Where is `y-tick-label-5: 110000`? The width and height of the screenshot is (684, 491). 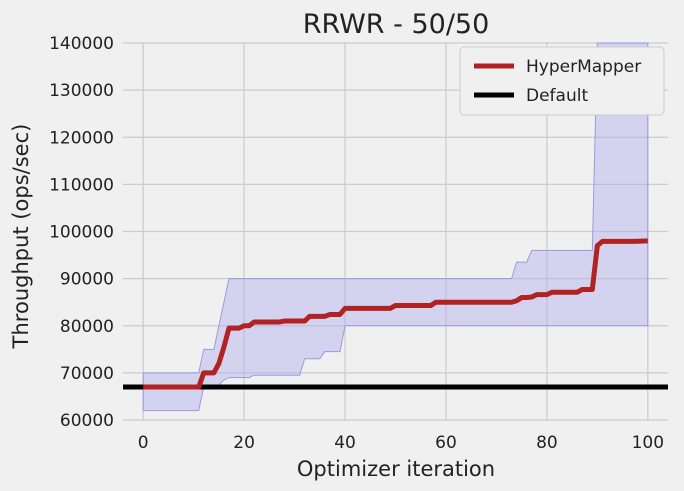
y-tick-label-5: 110000 is located at coordinates (81, 185).